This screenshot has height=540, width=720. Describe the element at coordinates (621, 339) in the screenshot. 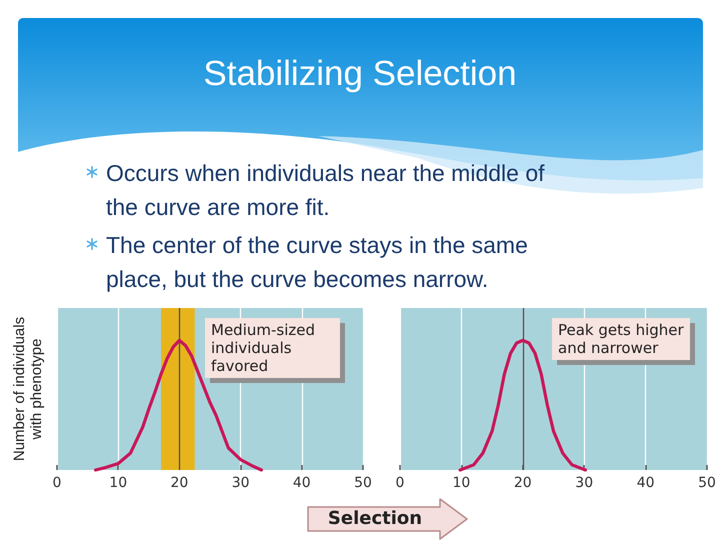

I see `annotation: Peak gets higher and narrower` at that location.